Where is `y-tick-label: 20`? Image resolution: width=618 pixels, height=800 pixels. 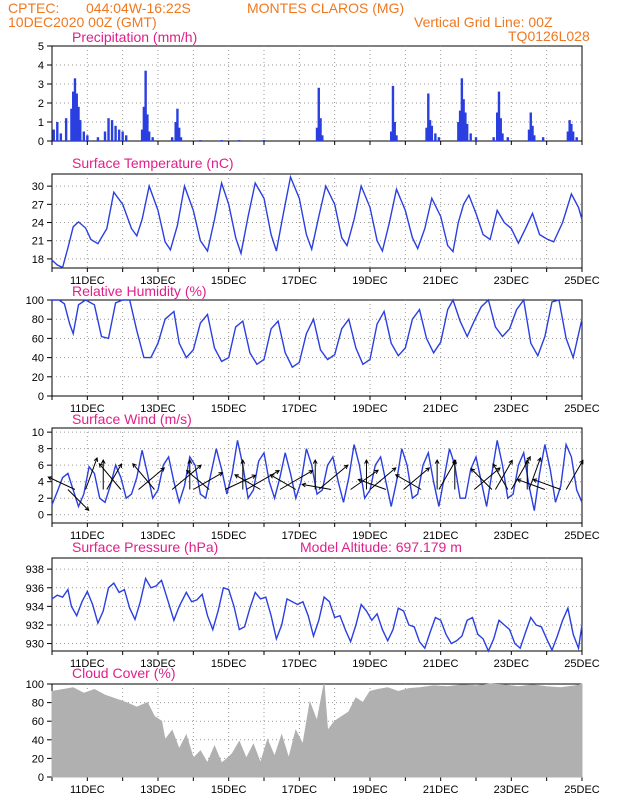
y-tick-label: 20 is located at coordinates (38, 378).